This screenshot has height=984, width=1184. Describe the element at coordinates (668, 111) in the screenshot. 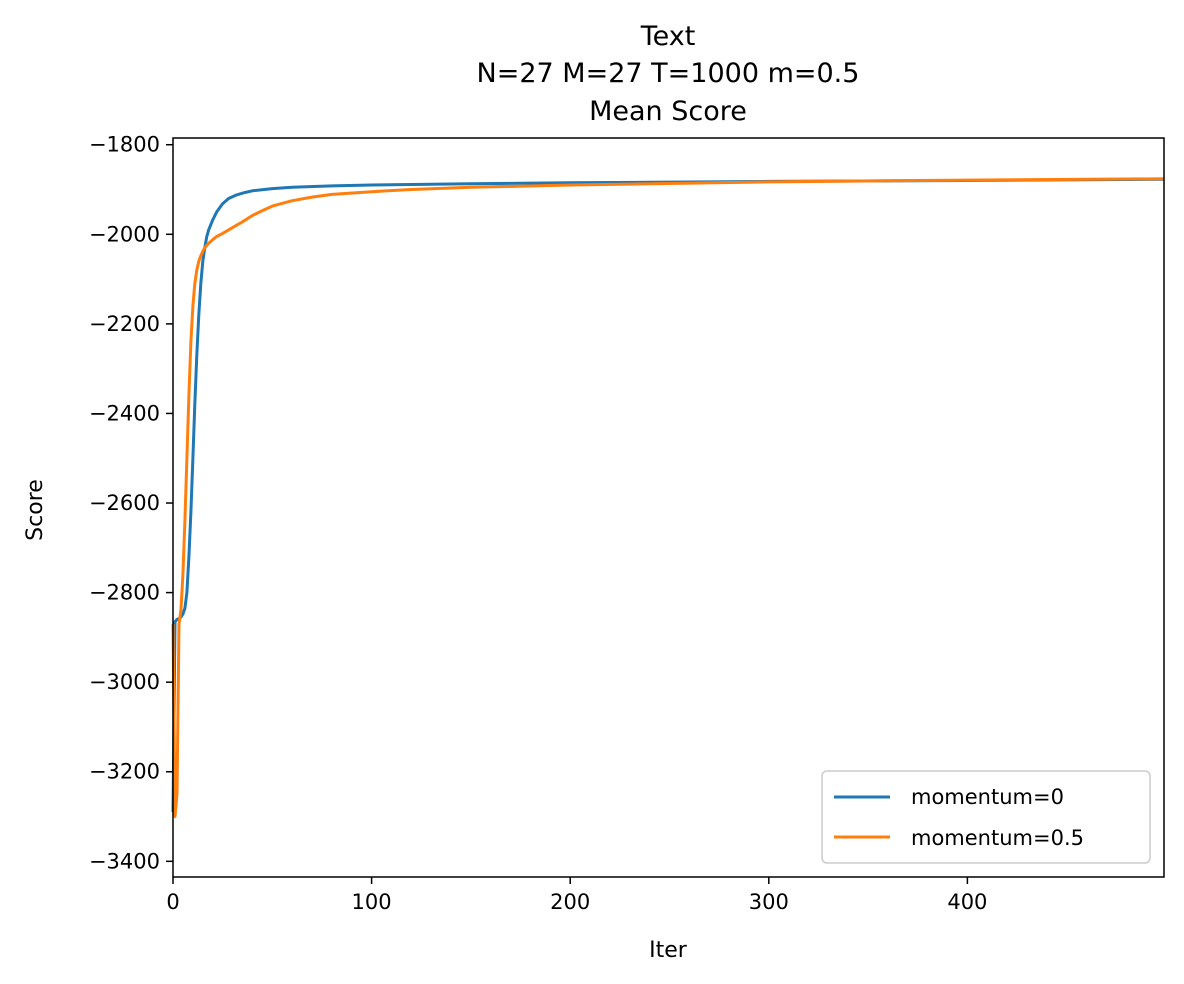

I see `chart-subtitle-metric: Mean Score` at that location.